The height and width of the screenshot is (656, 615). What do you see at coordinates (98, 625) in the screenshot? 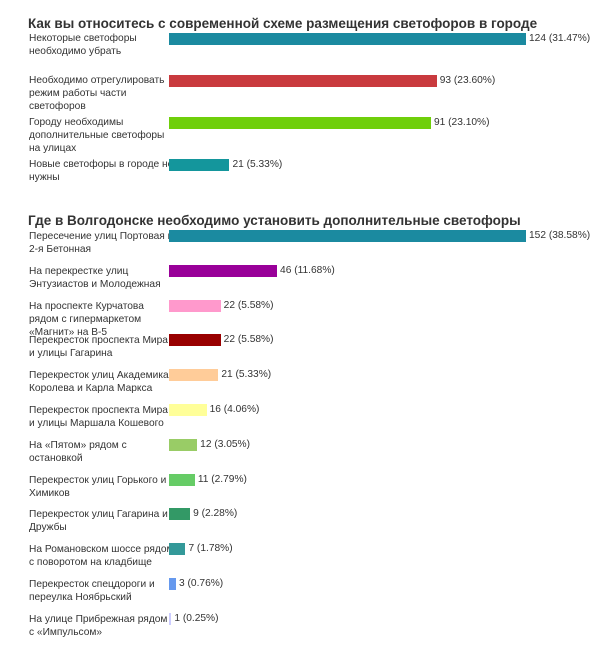
I see `category-label: На улице Прибрежная рядом с «Импульсом»` at bounding box center [98, 625].